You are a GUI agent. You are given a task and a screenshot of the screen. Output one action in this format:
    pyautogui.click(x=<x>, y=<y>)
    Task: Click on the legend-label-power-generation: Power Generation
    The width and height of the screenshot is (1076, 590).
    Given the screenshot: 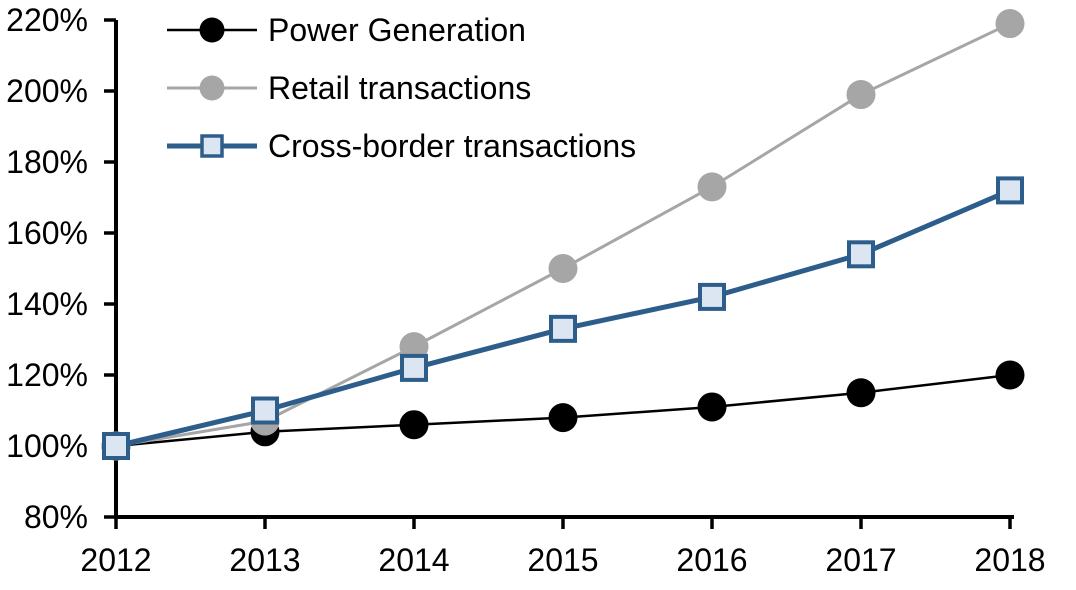 What is the action you would take?
    pyautogui.click(x=397, y=30)
    